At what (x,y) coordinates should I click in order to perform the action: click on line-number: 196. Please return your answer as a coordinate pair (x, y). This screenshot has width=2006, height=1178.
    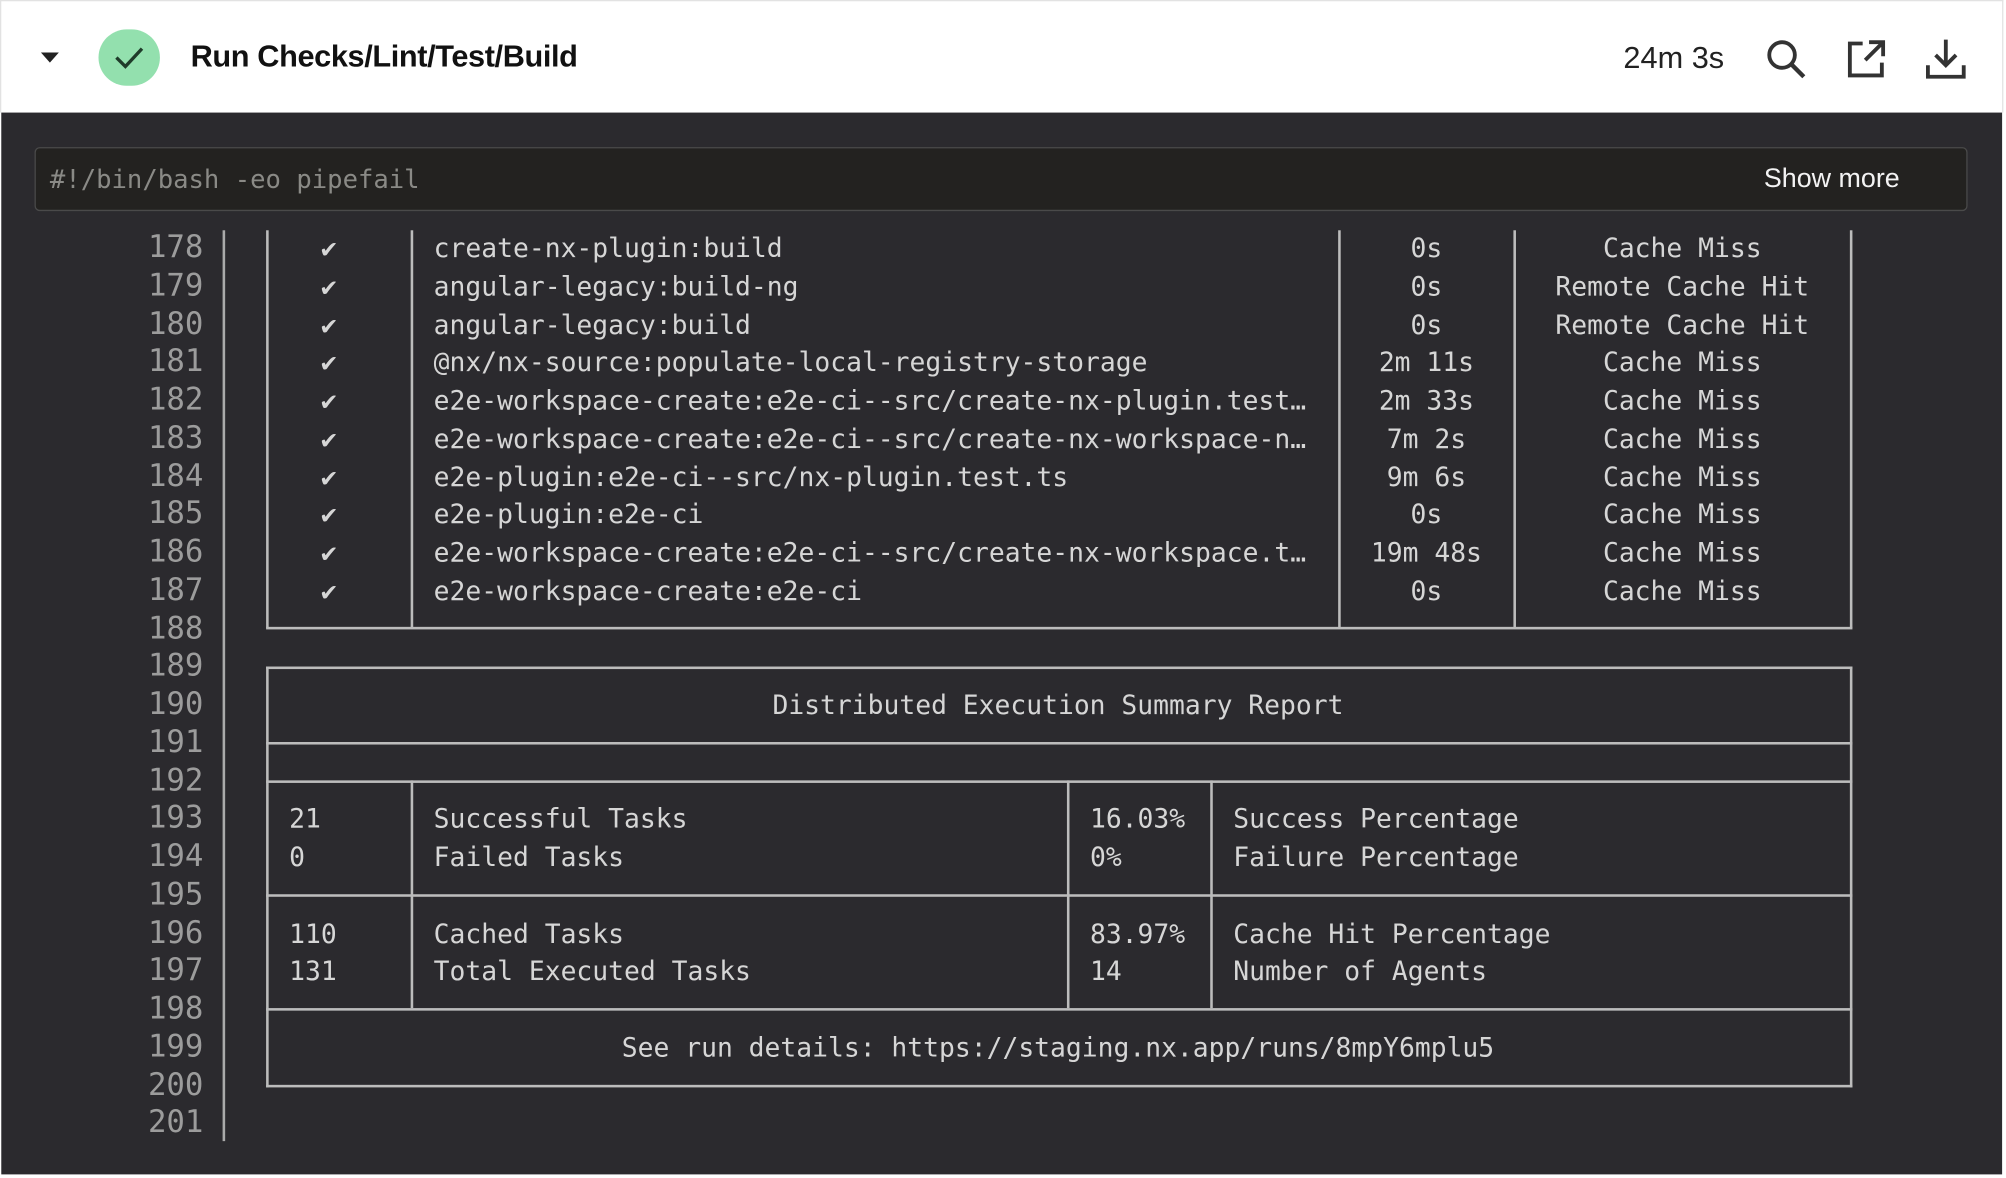
    Looking at the image, I should click on (175, 932).